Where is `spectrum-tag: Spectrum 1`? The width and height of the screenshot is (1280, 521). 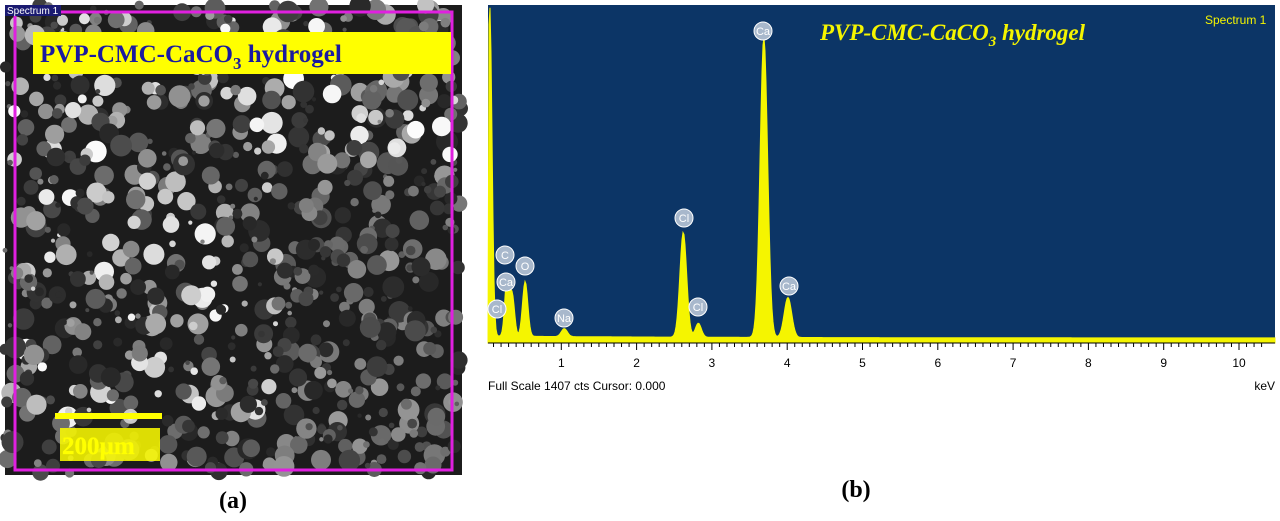
spectrum-tag: Spectrum 1 is located at coordinates (1236, 20).